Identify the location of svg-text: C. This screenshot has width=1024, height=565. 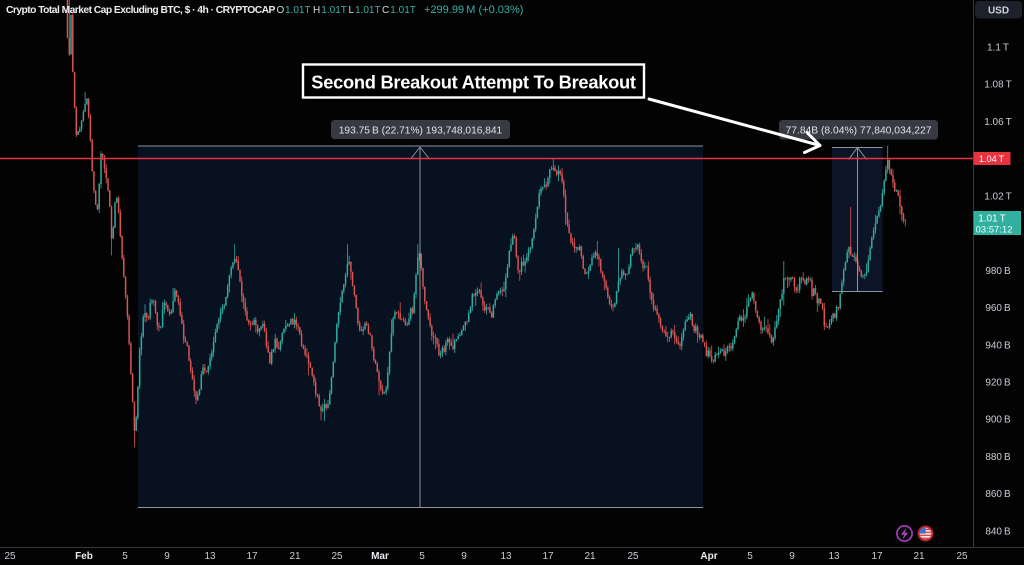
(385, 10).